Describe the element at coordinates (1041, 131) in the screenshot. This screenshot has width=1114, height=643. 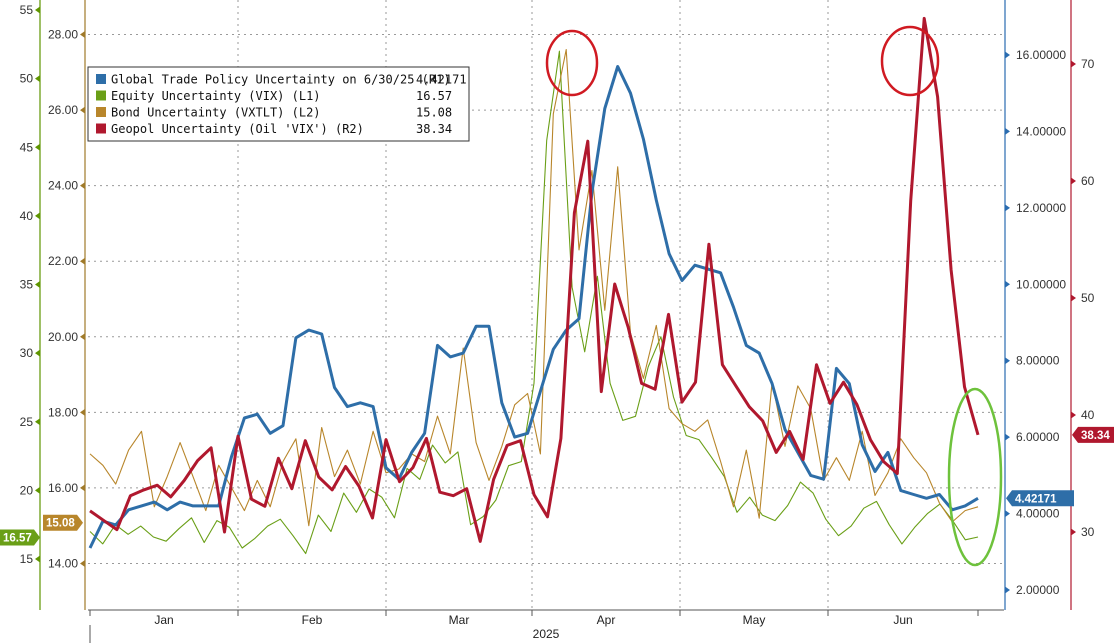
I see `tick-label-r1: 14.00000` at that location.